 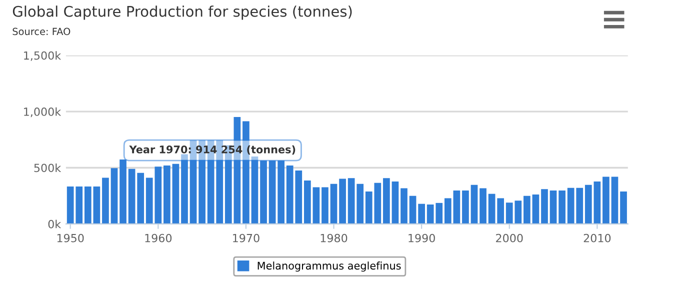 I want to click on x-tick-label: 1960, so click(x=158, y=238).